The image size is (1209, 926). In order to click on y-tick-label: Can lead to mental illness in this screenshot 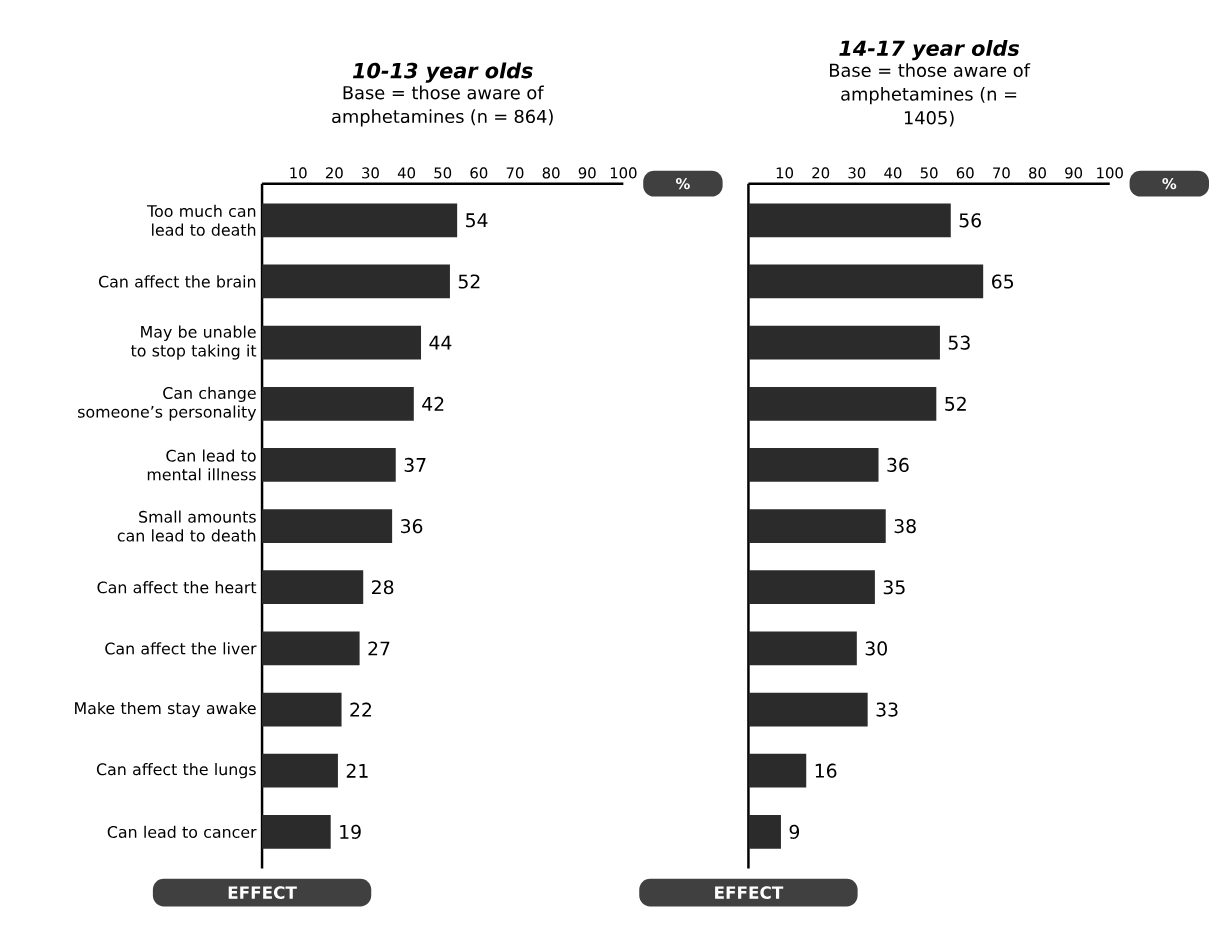, I will do `click(201, 465)`.